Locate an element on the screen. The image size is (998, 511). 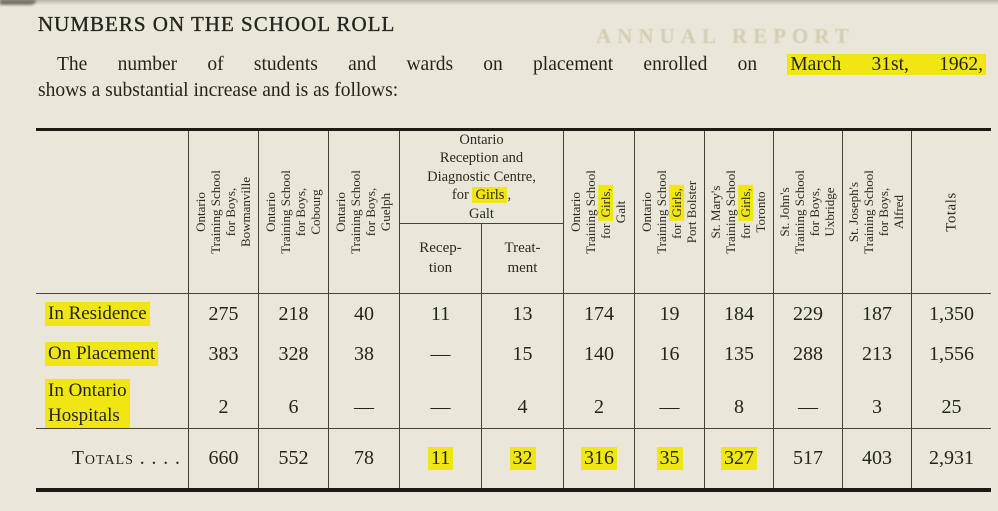
value-cell: 2,931 is located at coordinates (951, 458).